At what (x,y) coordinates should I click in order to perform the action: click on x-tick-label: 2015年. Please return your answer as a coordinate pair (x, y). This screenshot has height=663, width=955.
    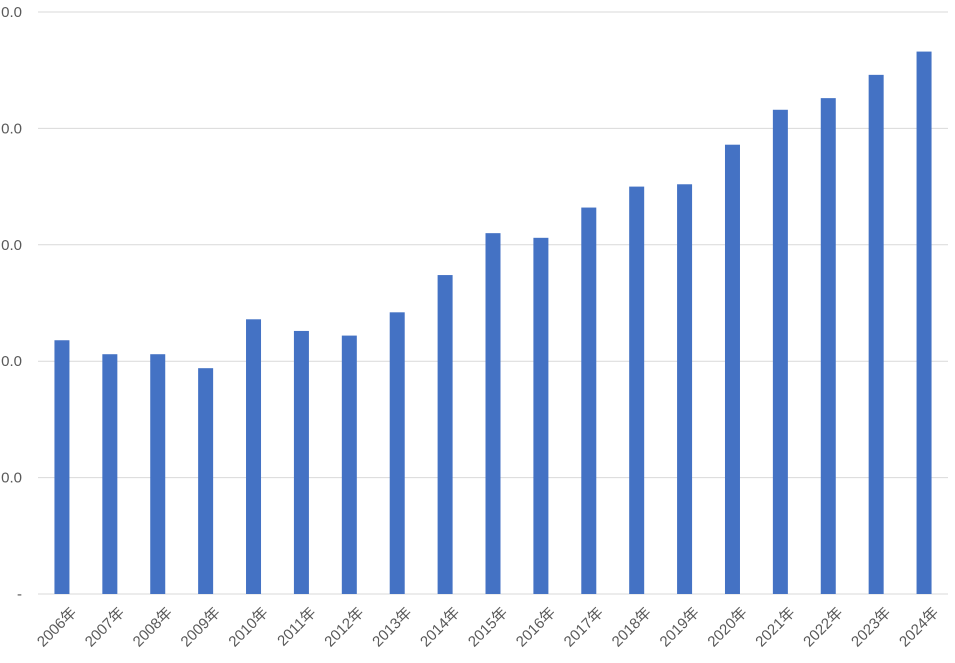
    Looking at the image, I should click on (488, 627).